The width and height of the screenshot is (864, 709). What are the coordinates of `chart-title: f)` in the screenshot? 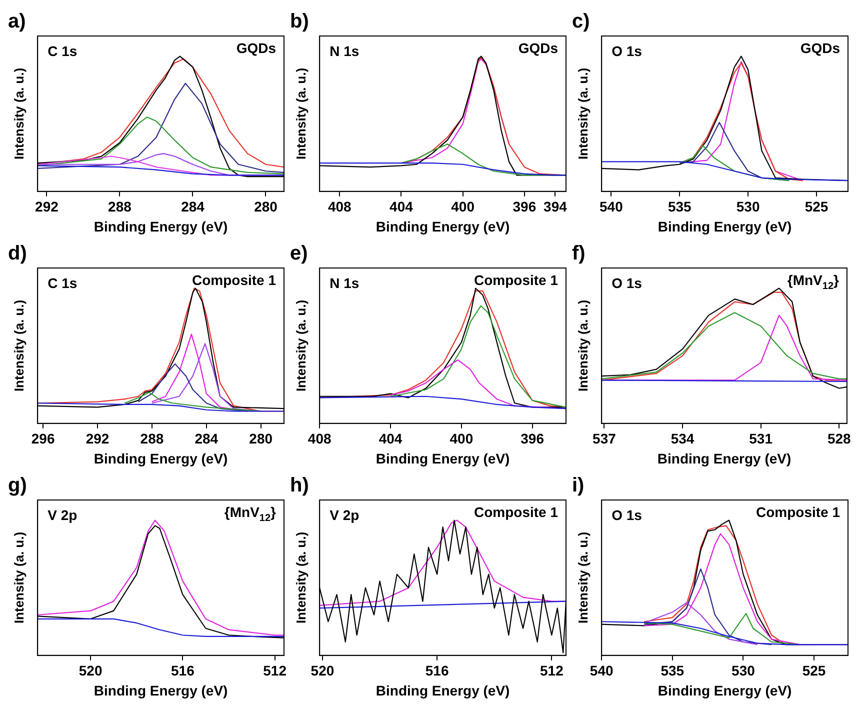 It's located at (579, 253).